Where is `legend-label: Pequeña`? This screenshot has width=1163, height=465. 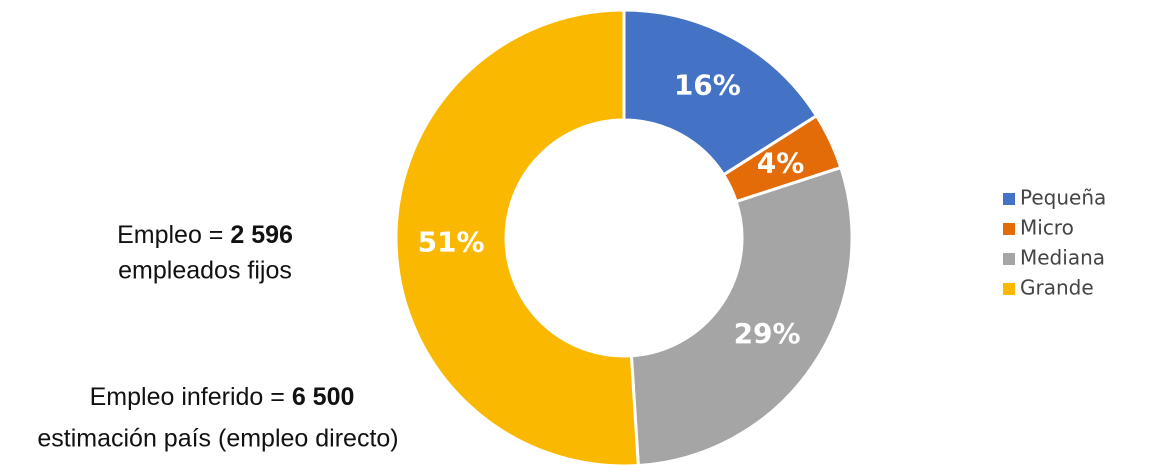
legend-label: Pequeña is located at coordinates (1063, 198).